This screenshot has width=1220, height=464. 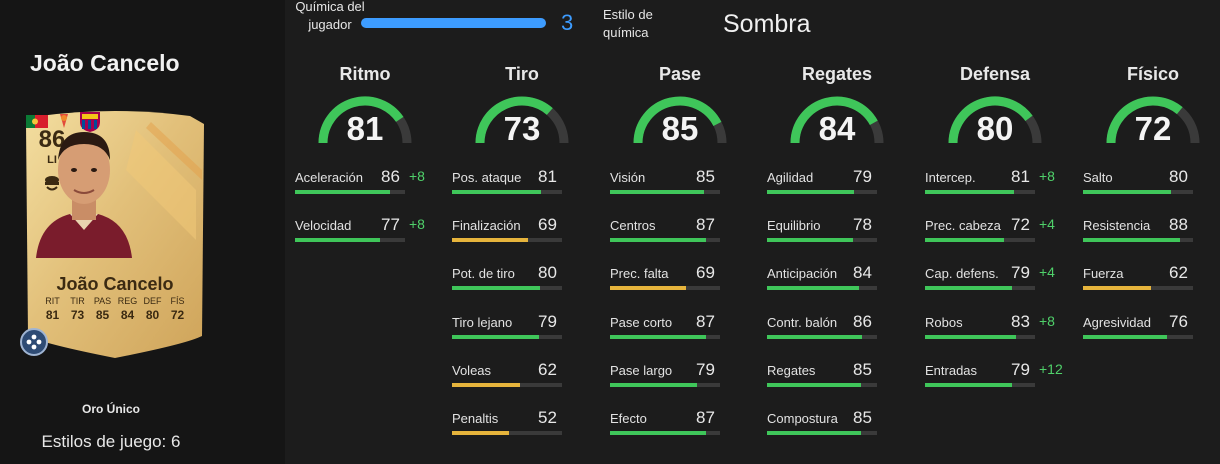 What do you see at coordinates (862, 369) in the screenshot?
I see `stat-value: 85` at bounding box center [862, 369].